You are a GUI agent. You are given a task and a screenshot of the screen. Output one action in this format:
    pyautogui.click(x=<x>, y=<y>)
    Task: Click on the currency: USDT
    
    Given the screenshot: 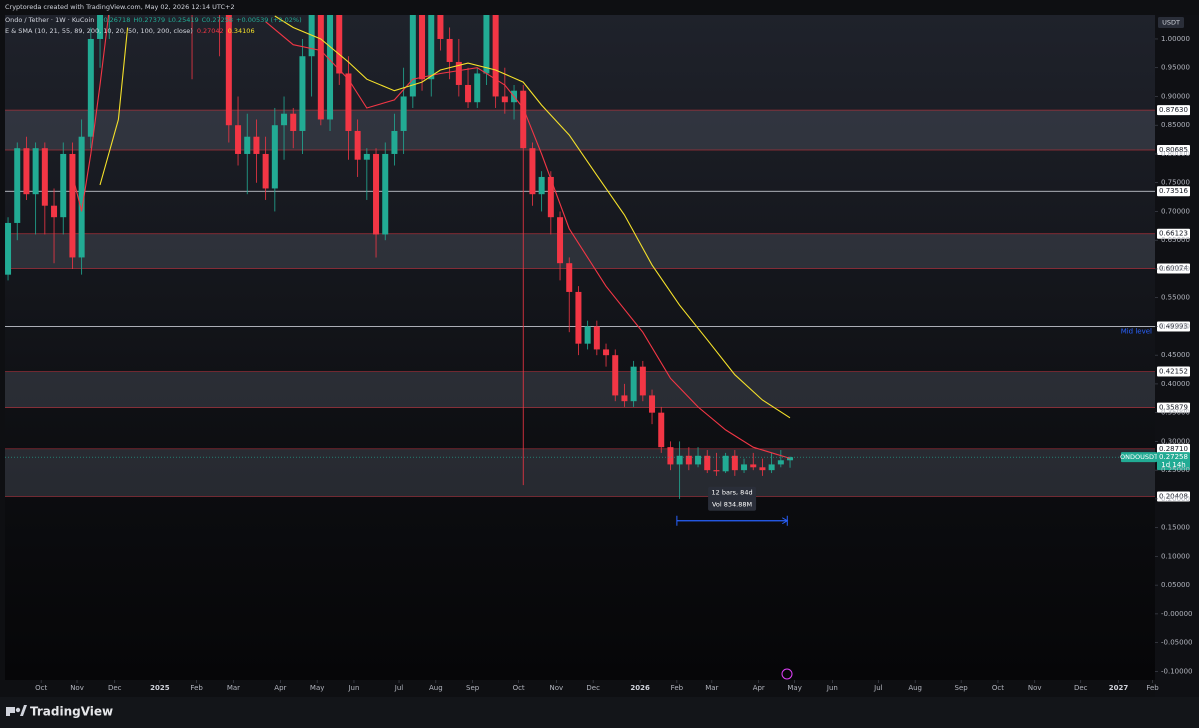 What is the action you would take?
    pyautogui.click(x=1171, y=23)
    